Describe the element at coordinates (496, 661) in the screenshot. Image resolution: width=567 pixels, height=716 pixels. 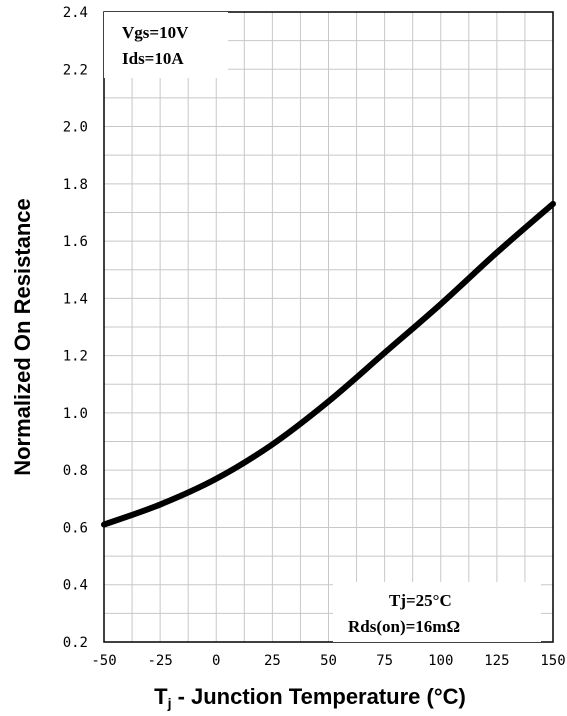
I see `x-tick-label: 125` at that location.